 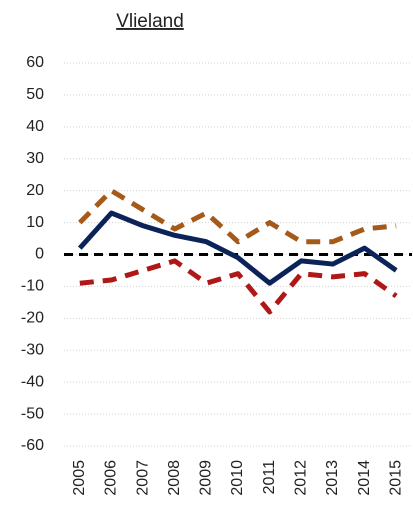 I want to click on y-tick-label: 0, so click(x=39, y=254).